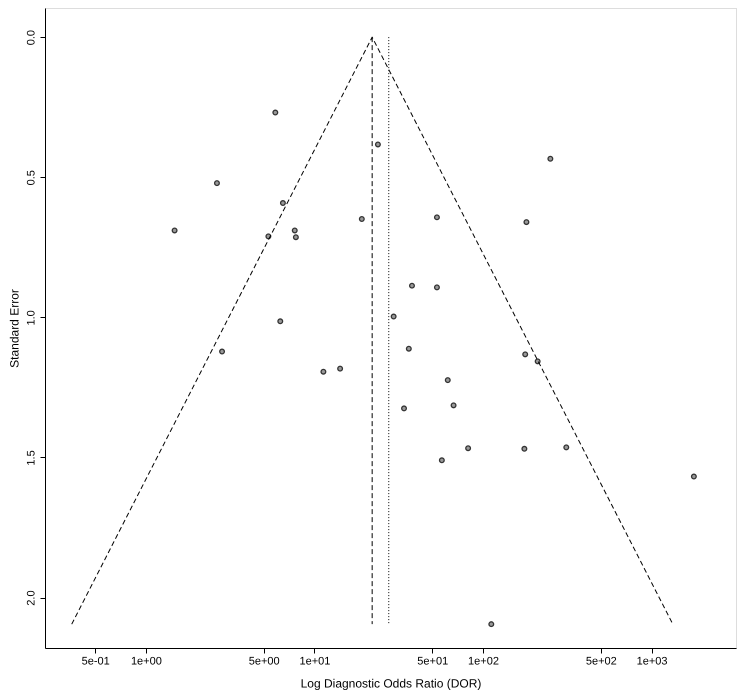  Describe the element at coordinates (32, 178) in the screenshot. I see `y-tick-label: 0.5` at that location.